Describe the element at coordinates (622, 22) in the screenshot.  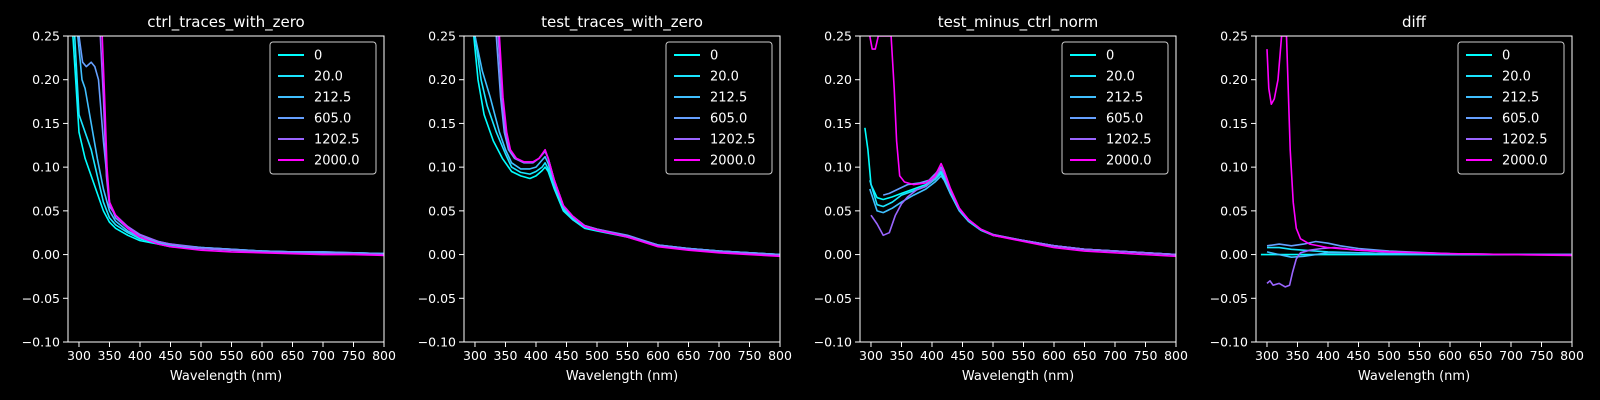
I see `chart-title: test_traces_with_zero` at that location.